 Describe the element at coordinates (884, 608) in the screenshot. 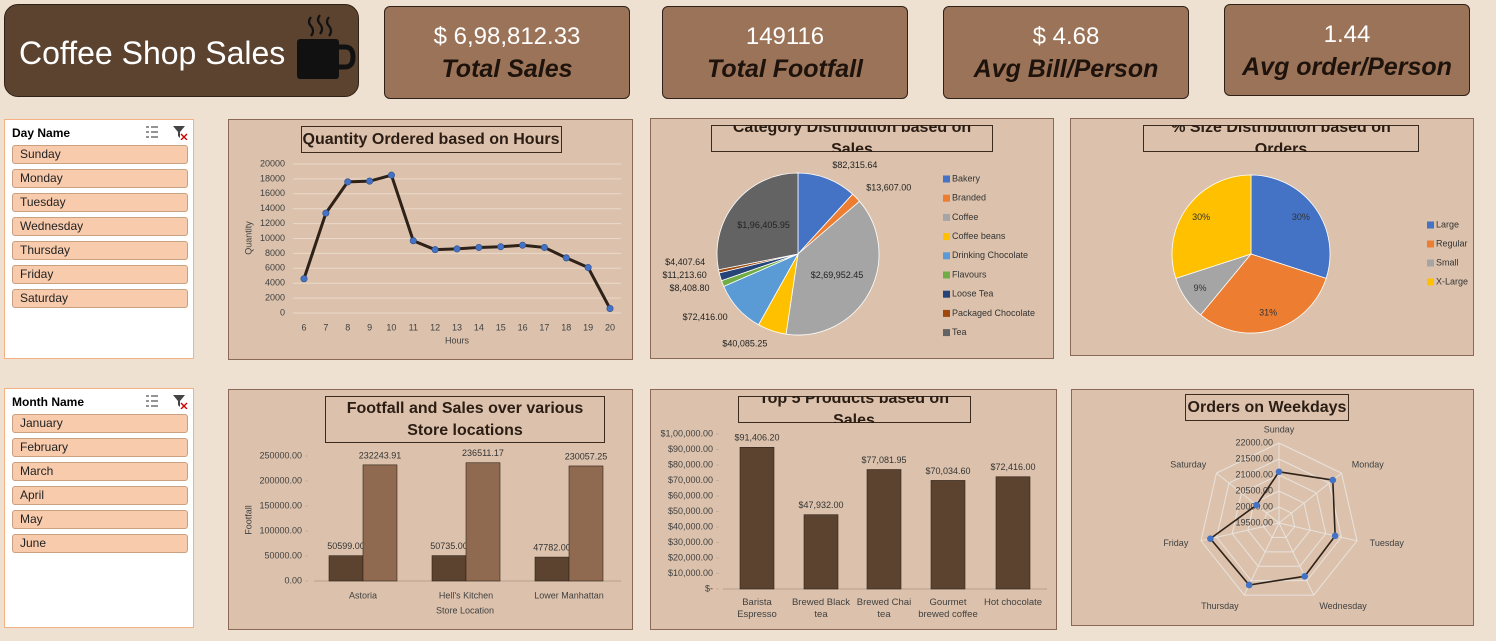

I see `x-tick-label-box: Brewed Chai tea` at that location.